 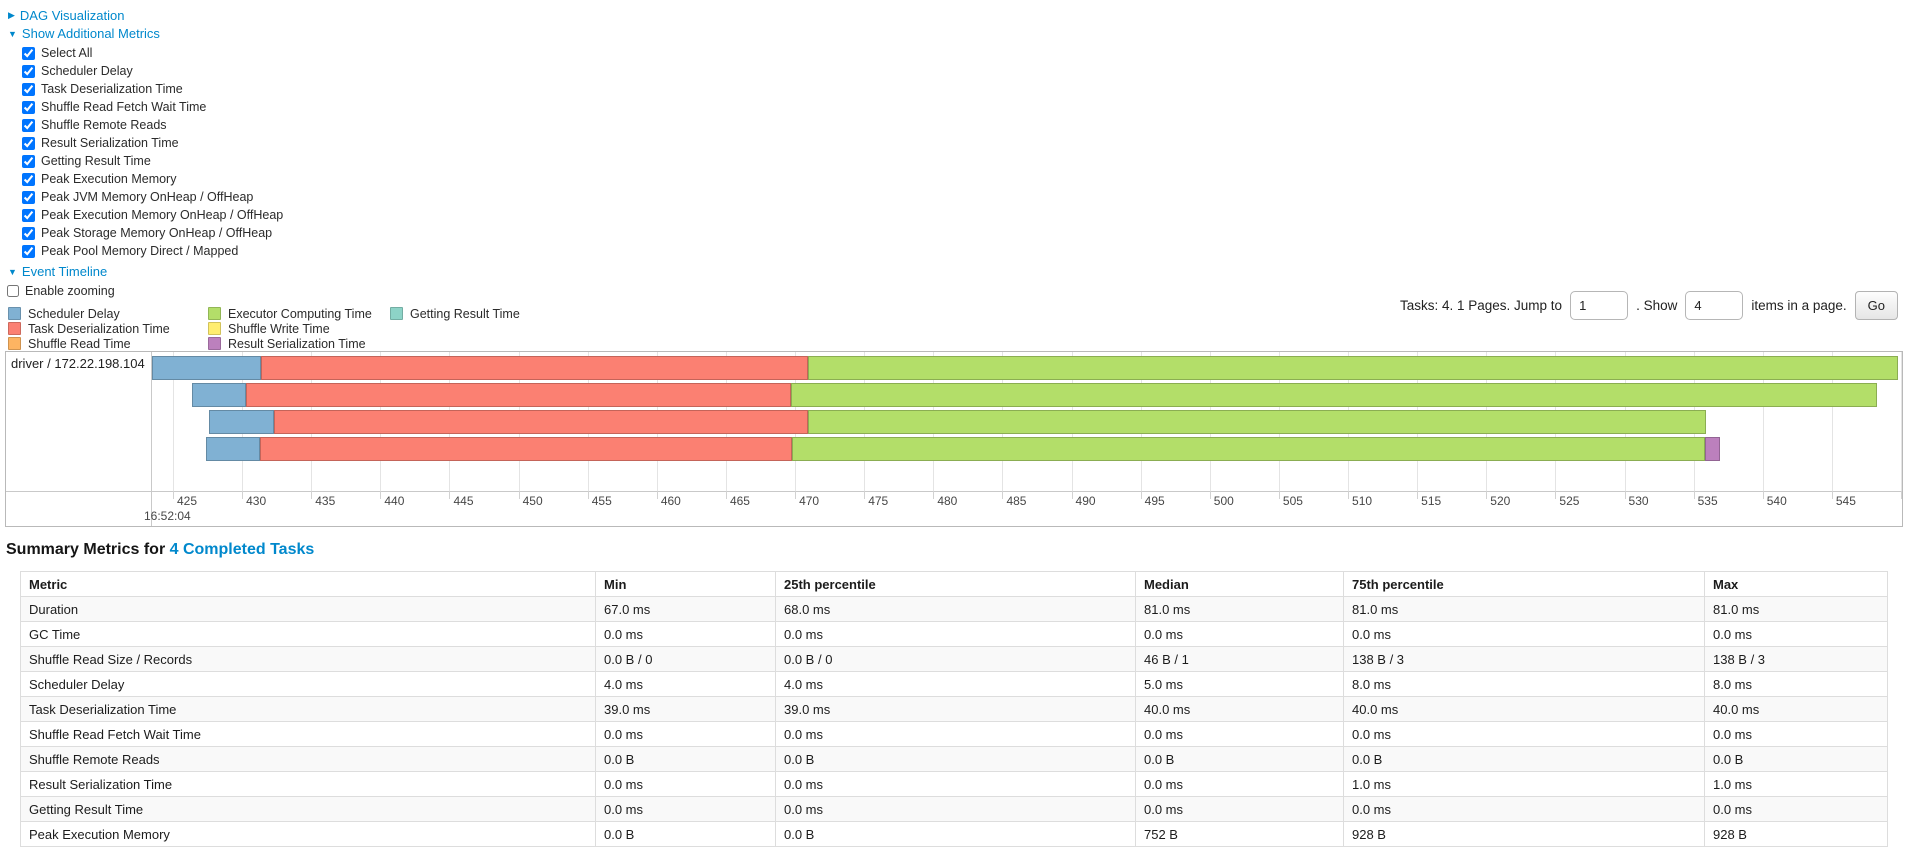 I want to click on timeline-tick-label: 435, so click(x=325, y=501).